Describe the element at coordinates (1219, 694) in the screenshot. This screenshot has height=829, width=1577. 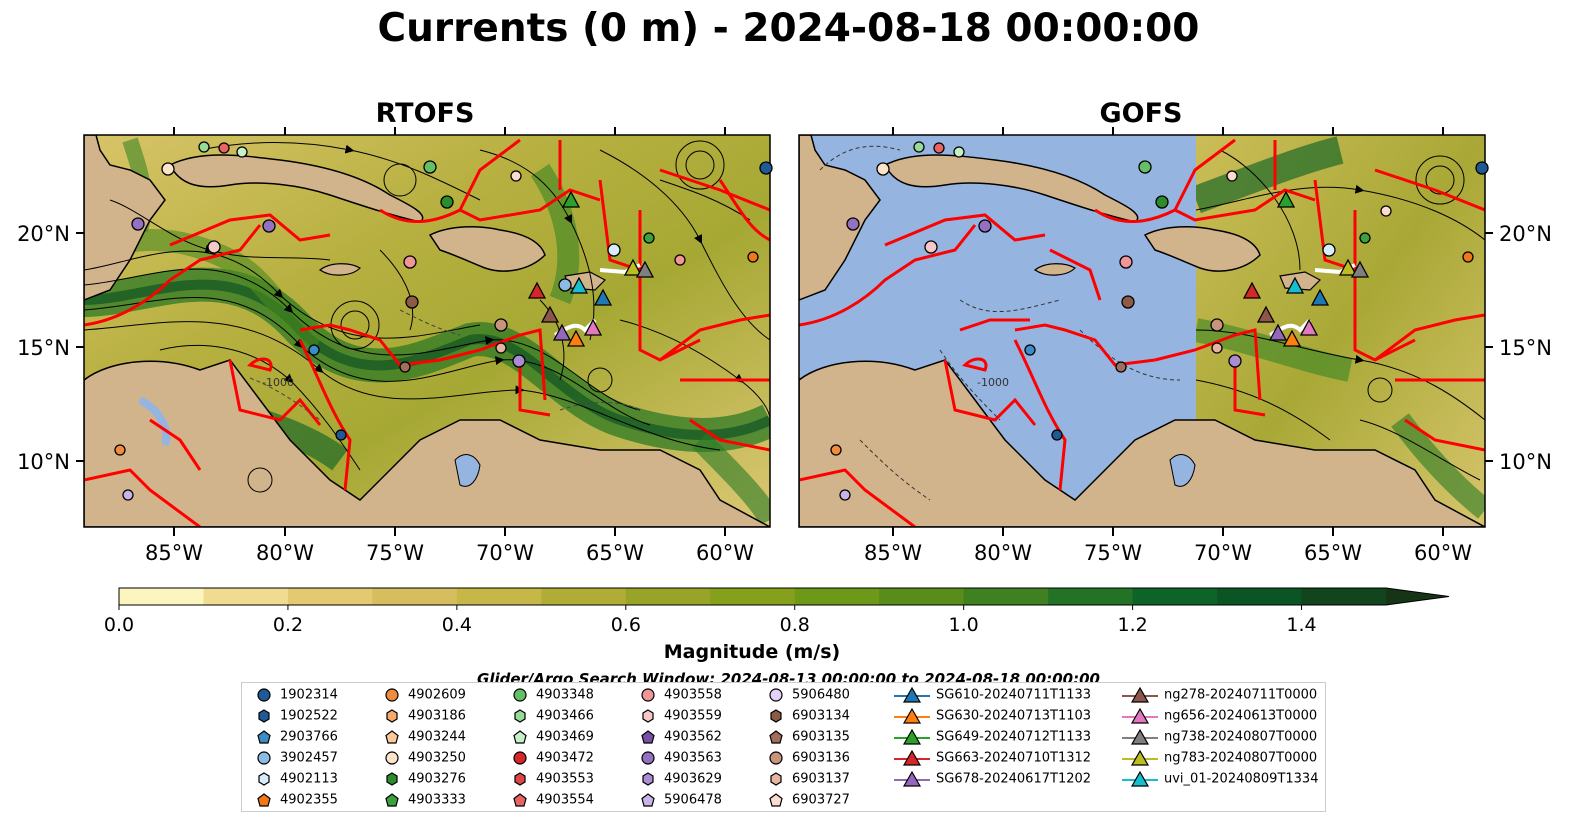
I see `legend-item: ng278-20240711T0000` at that location.